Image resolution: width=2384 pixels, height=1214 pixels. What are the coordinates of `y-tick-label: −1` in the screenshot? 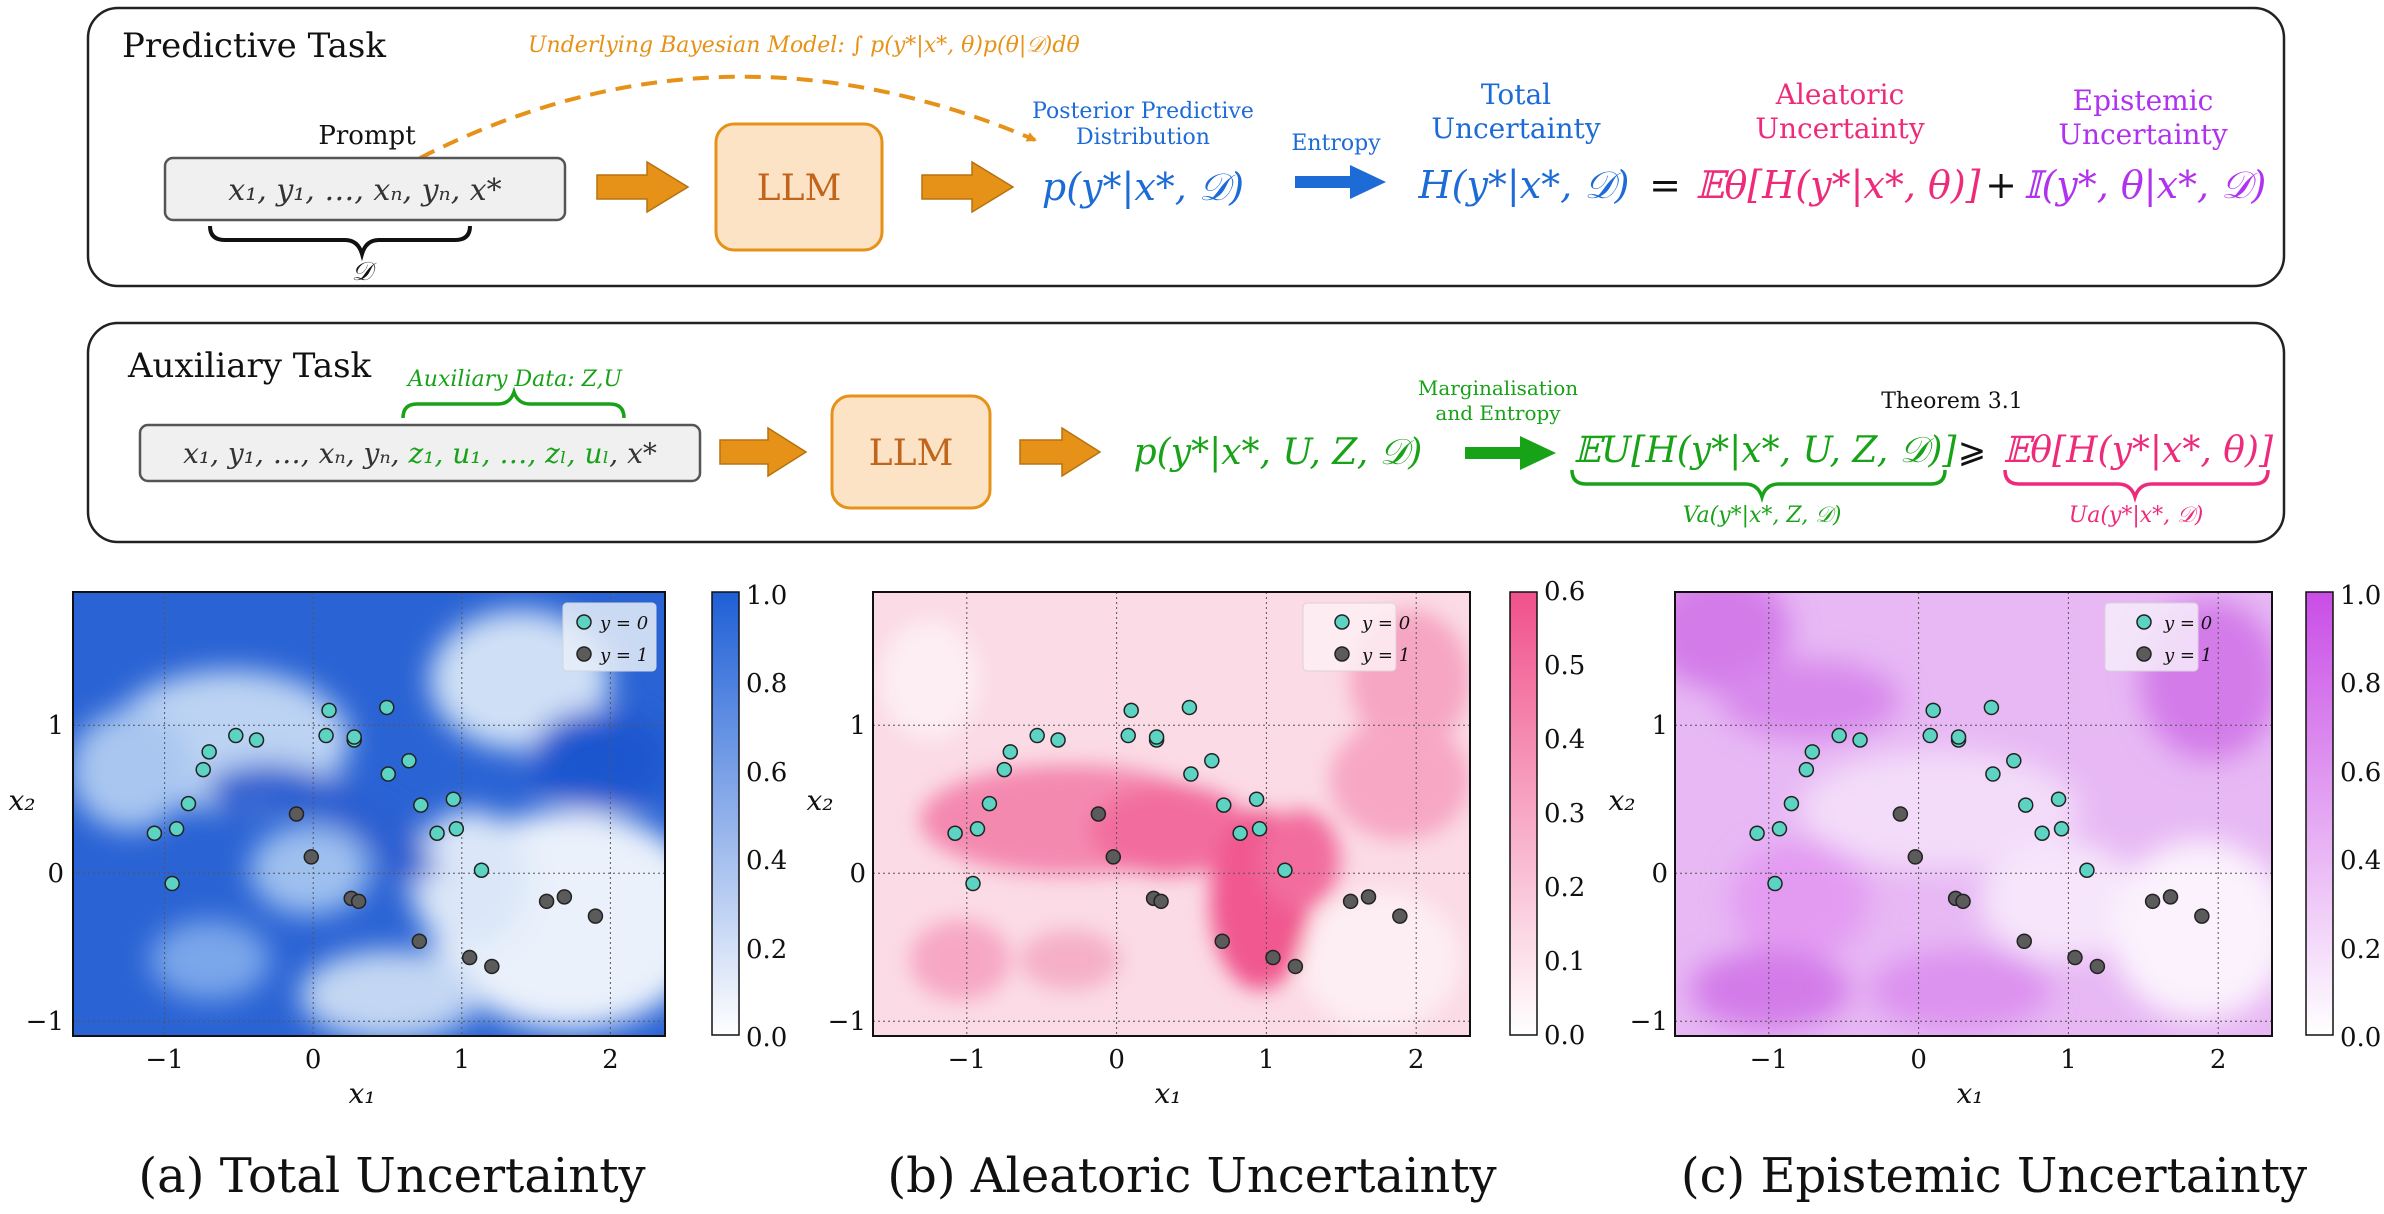 It's located at (1649, 1022).